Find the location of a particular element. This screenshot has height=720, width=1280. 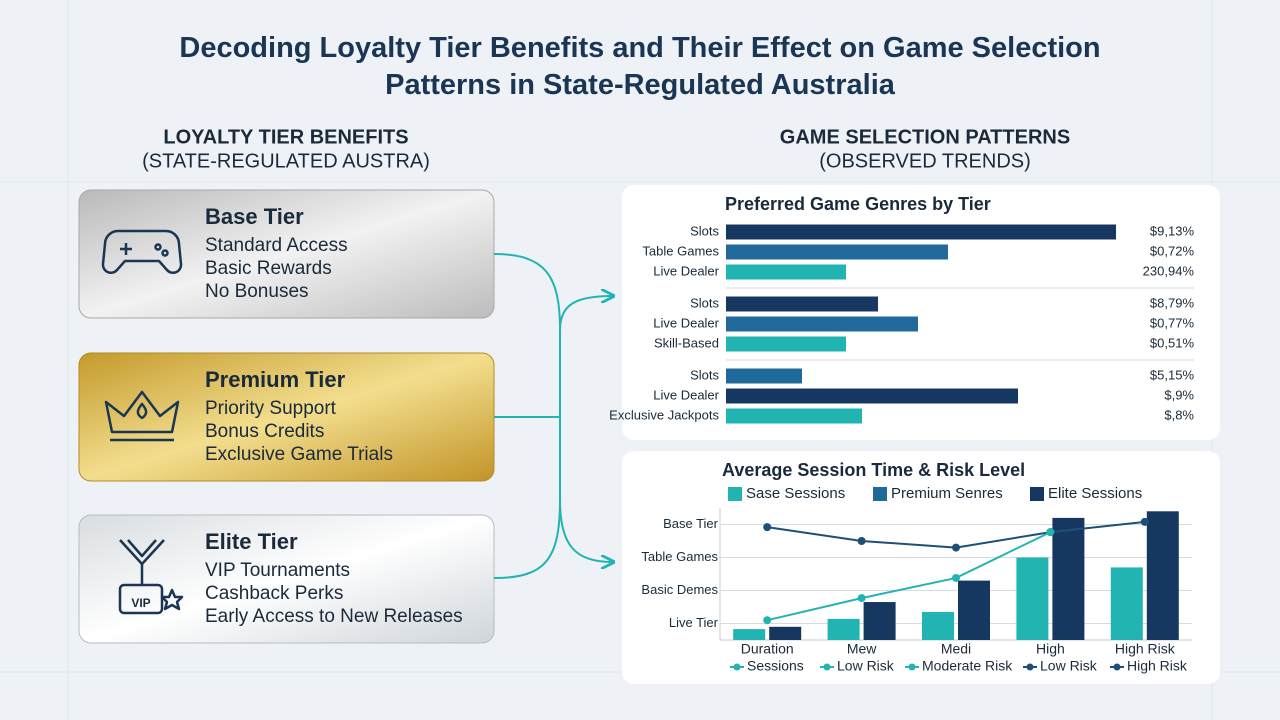

value-label: $9,13% is located at coordinates (1172, 230).